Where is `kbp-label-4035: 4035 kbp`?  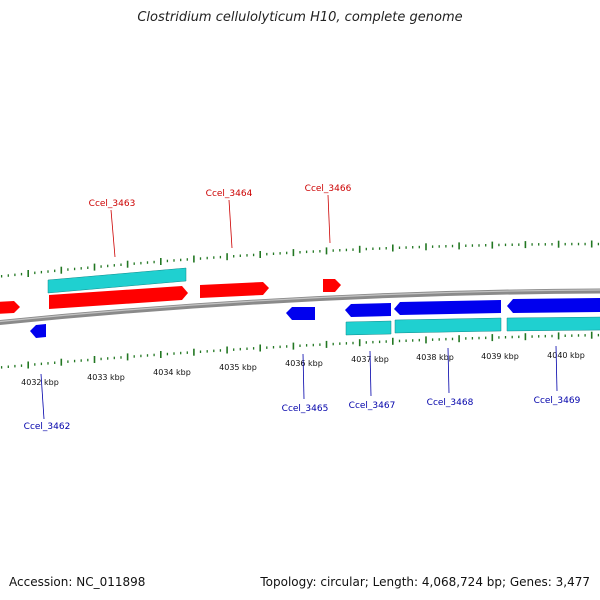
kbp-label-4035: 4035 kbp is located at coordinates (238, 367).